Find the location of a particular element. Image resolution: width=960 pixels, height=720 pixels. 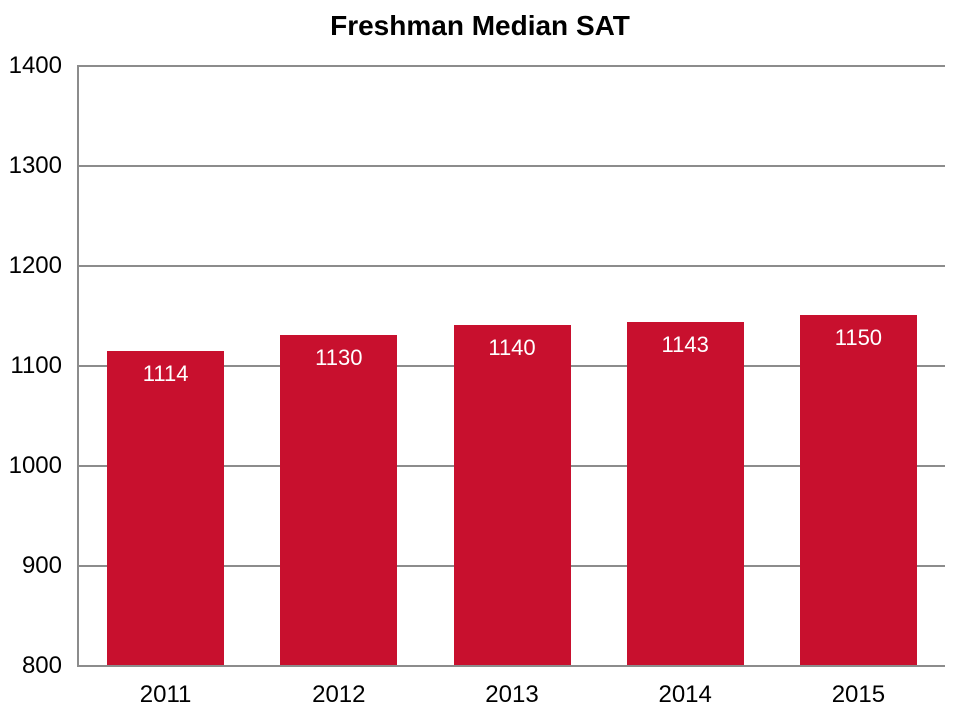

x-axis-tick-label: 2012 is located at coordinates (339, 694).